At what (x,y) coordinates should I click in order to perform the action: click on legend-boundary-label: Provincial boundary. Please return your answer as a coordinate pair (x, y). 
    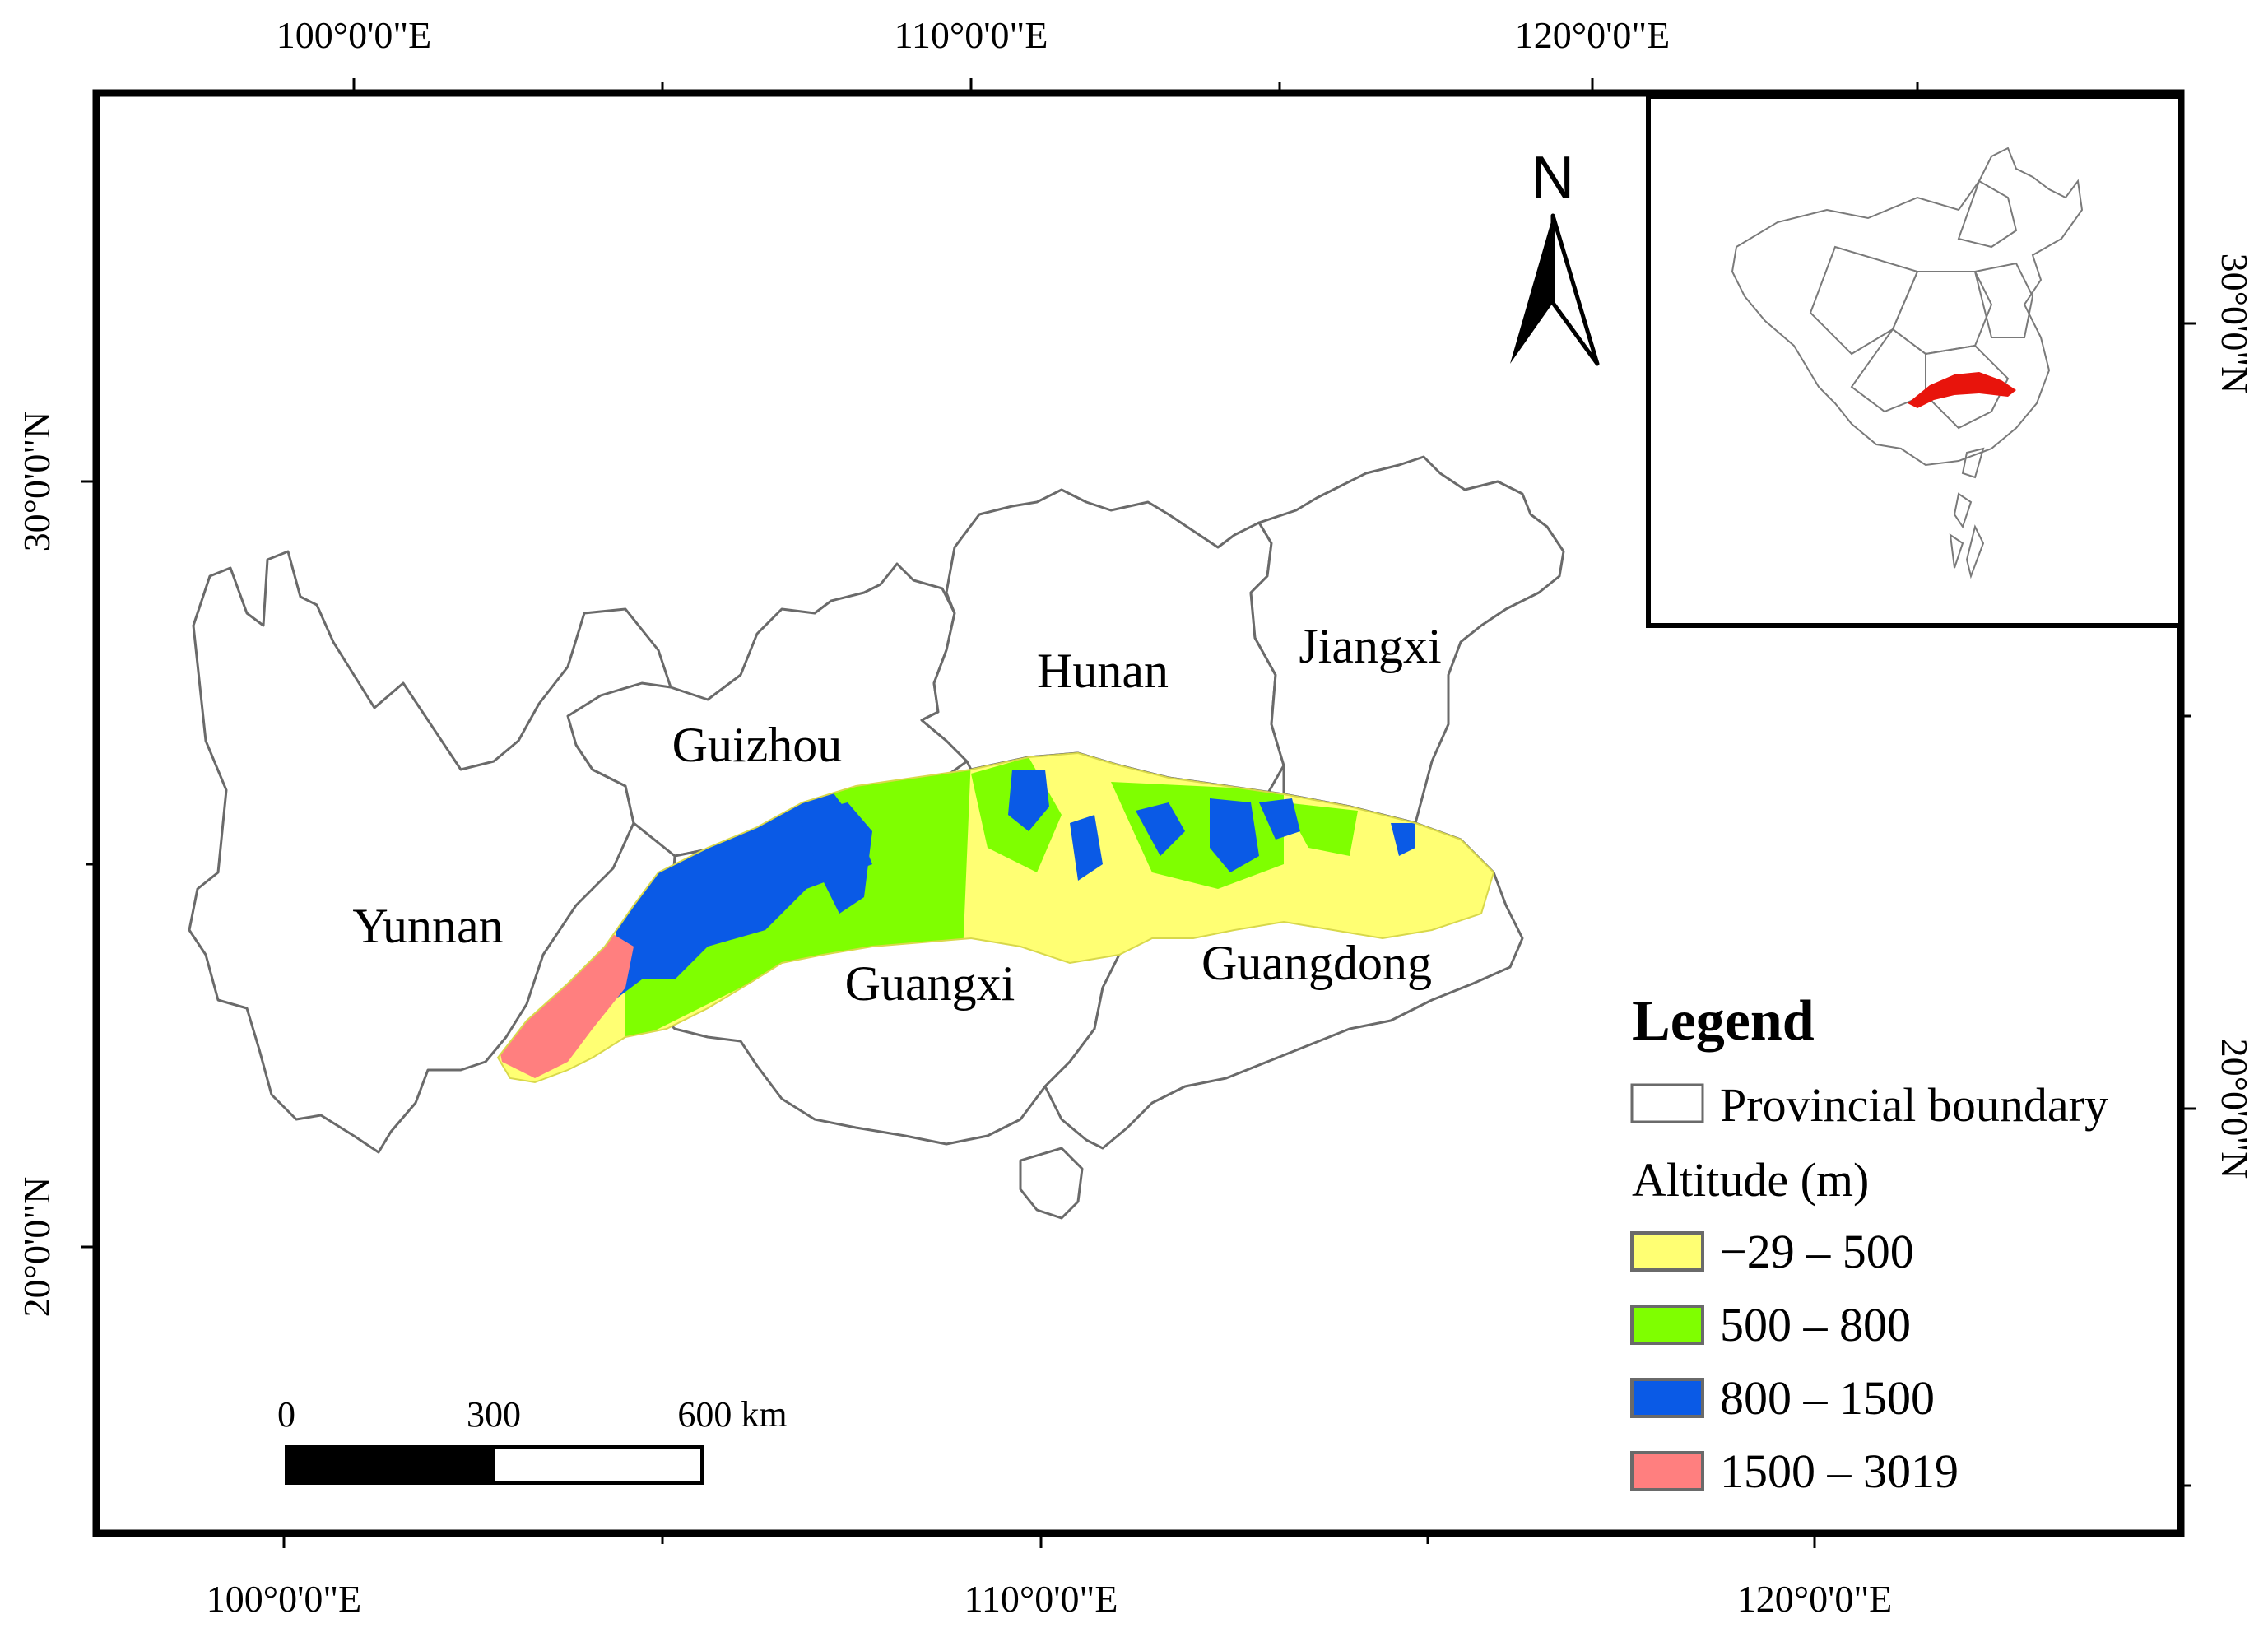
    Looking at the image, I should click on (1914, 1105).